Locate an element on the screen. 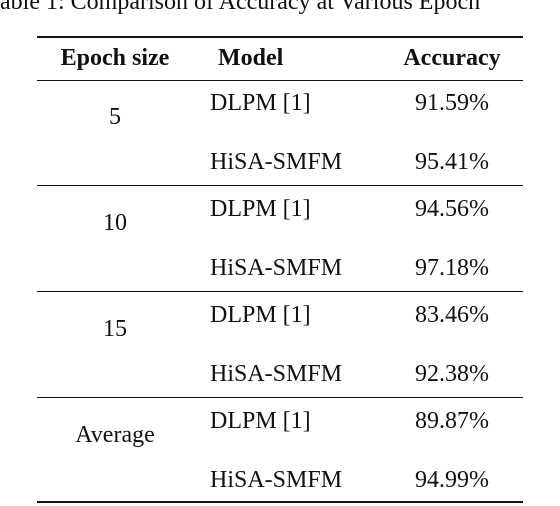  accuracy-cell: 94.56% is located at coordinates (452, 209).